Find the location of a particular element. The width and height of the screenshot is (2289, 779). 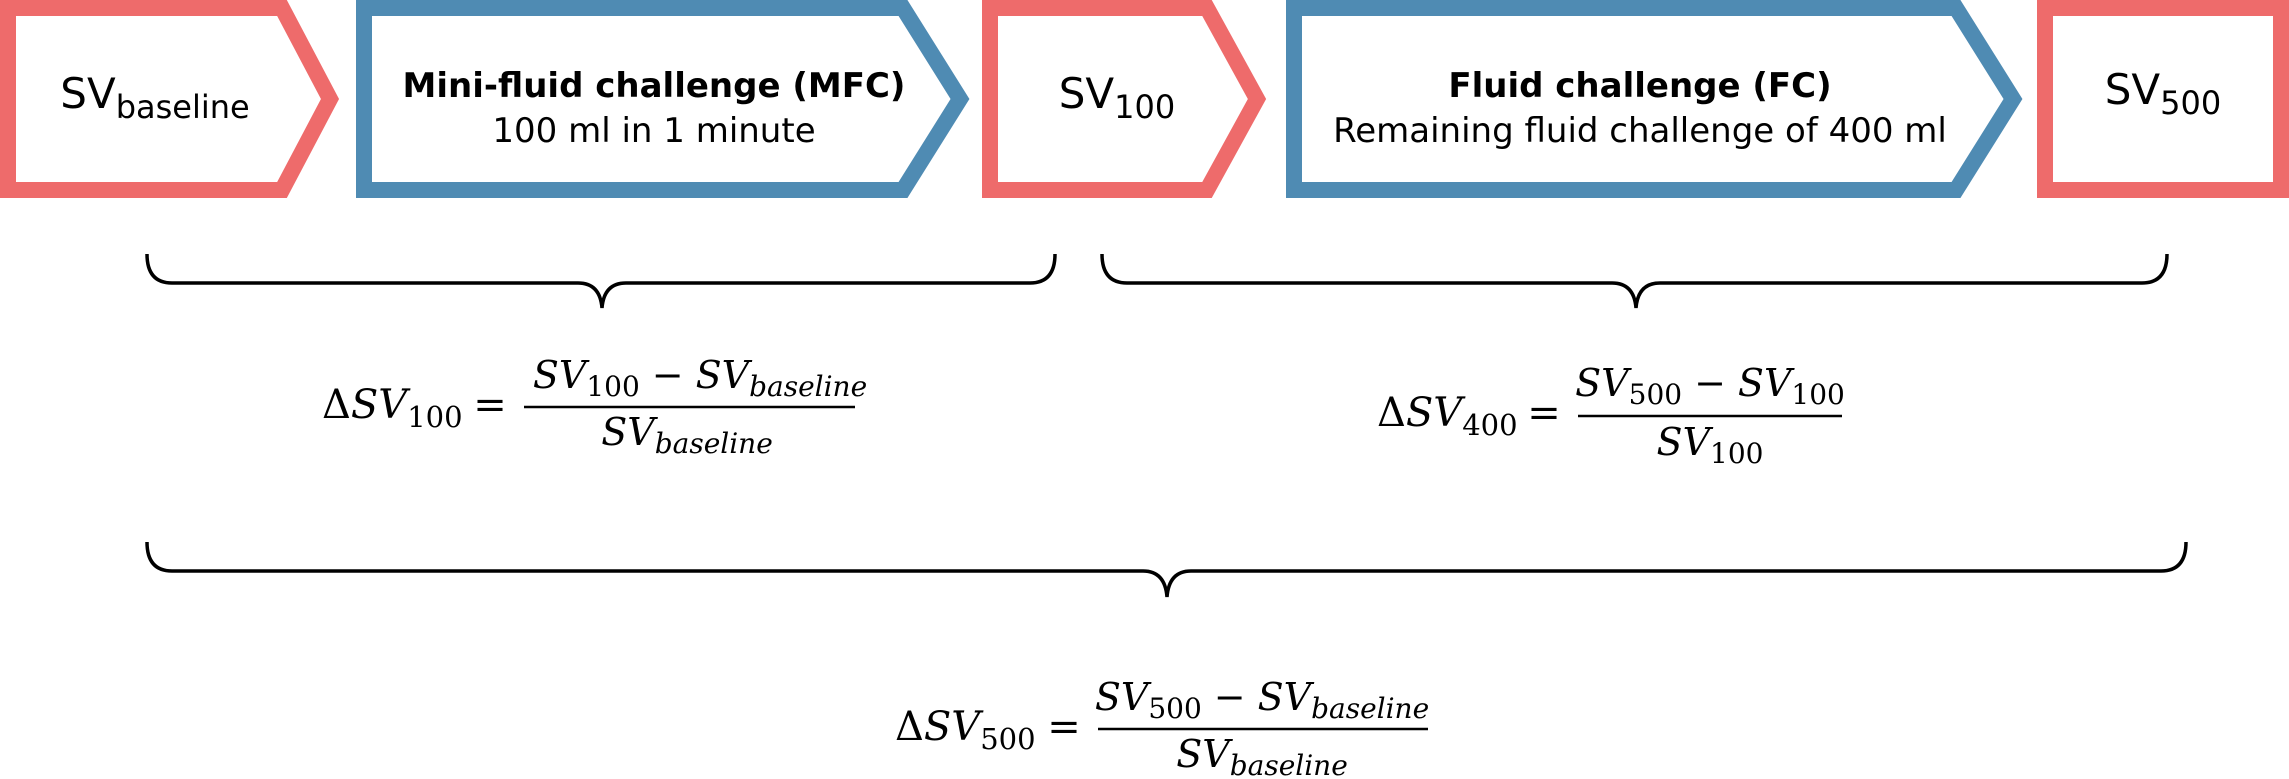

sv-baseline-subscript: baseline is located at coordinates (183, 107).